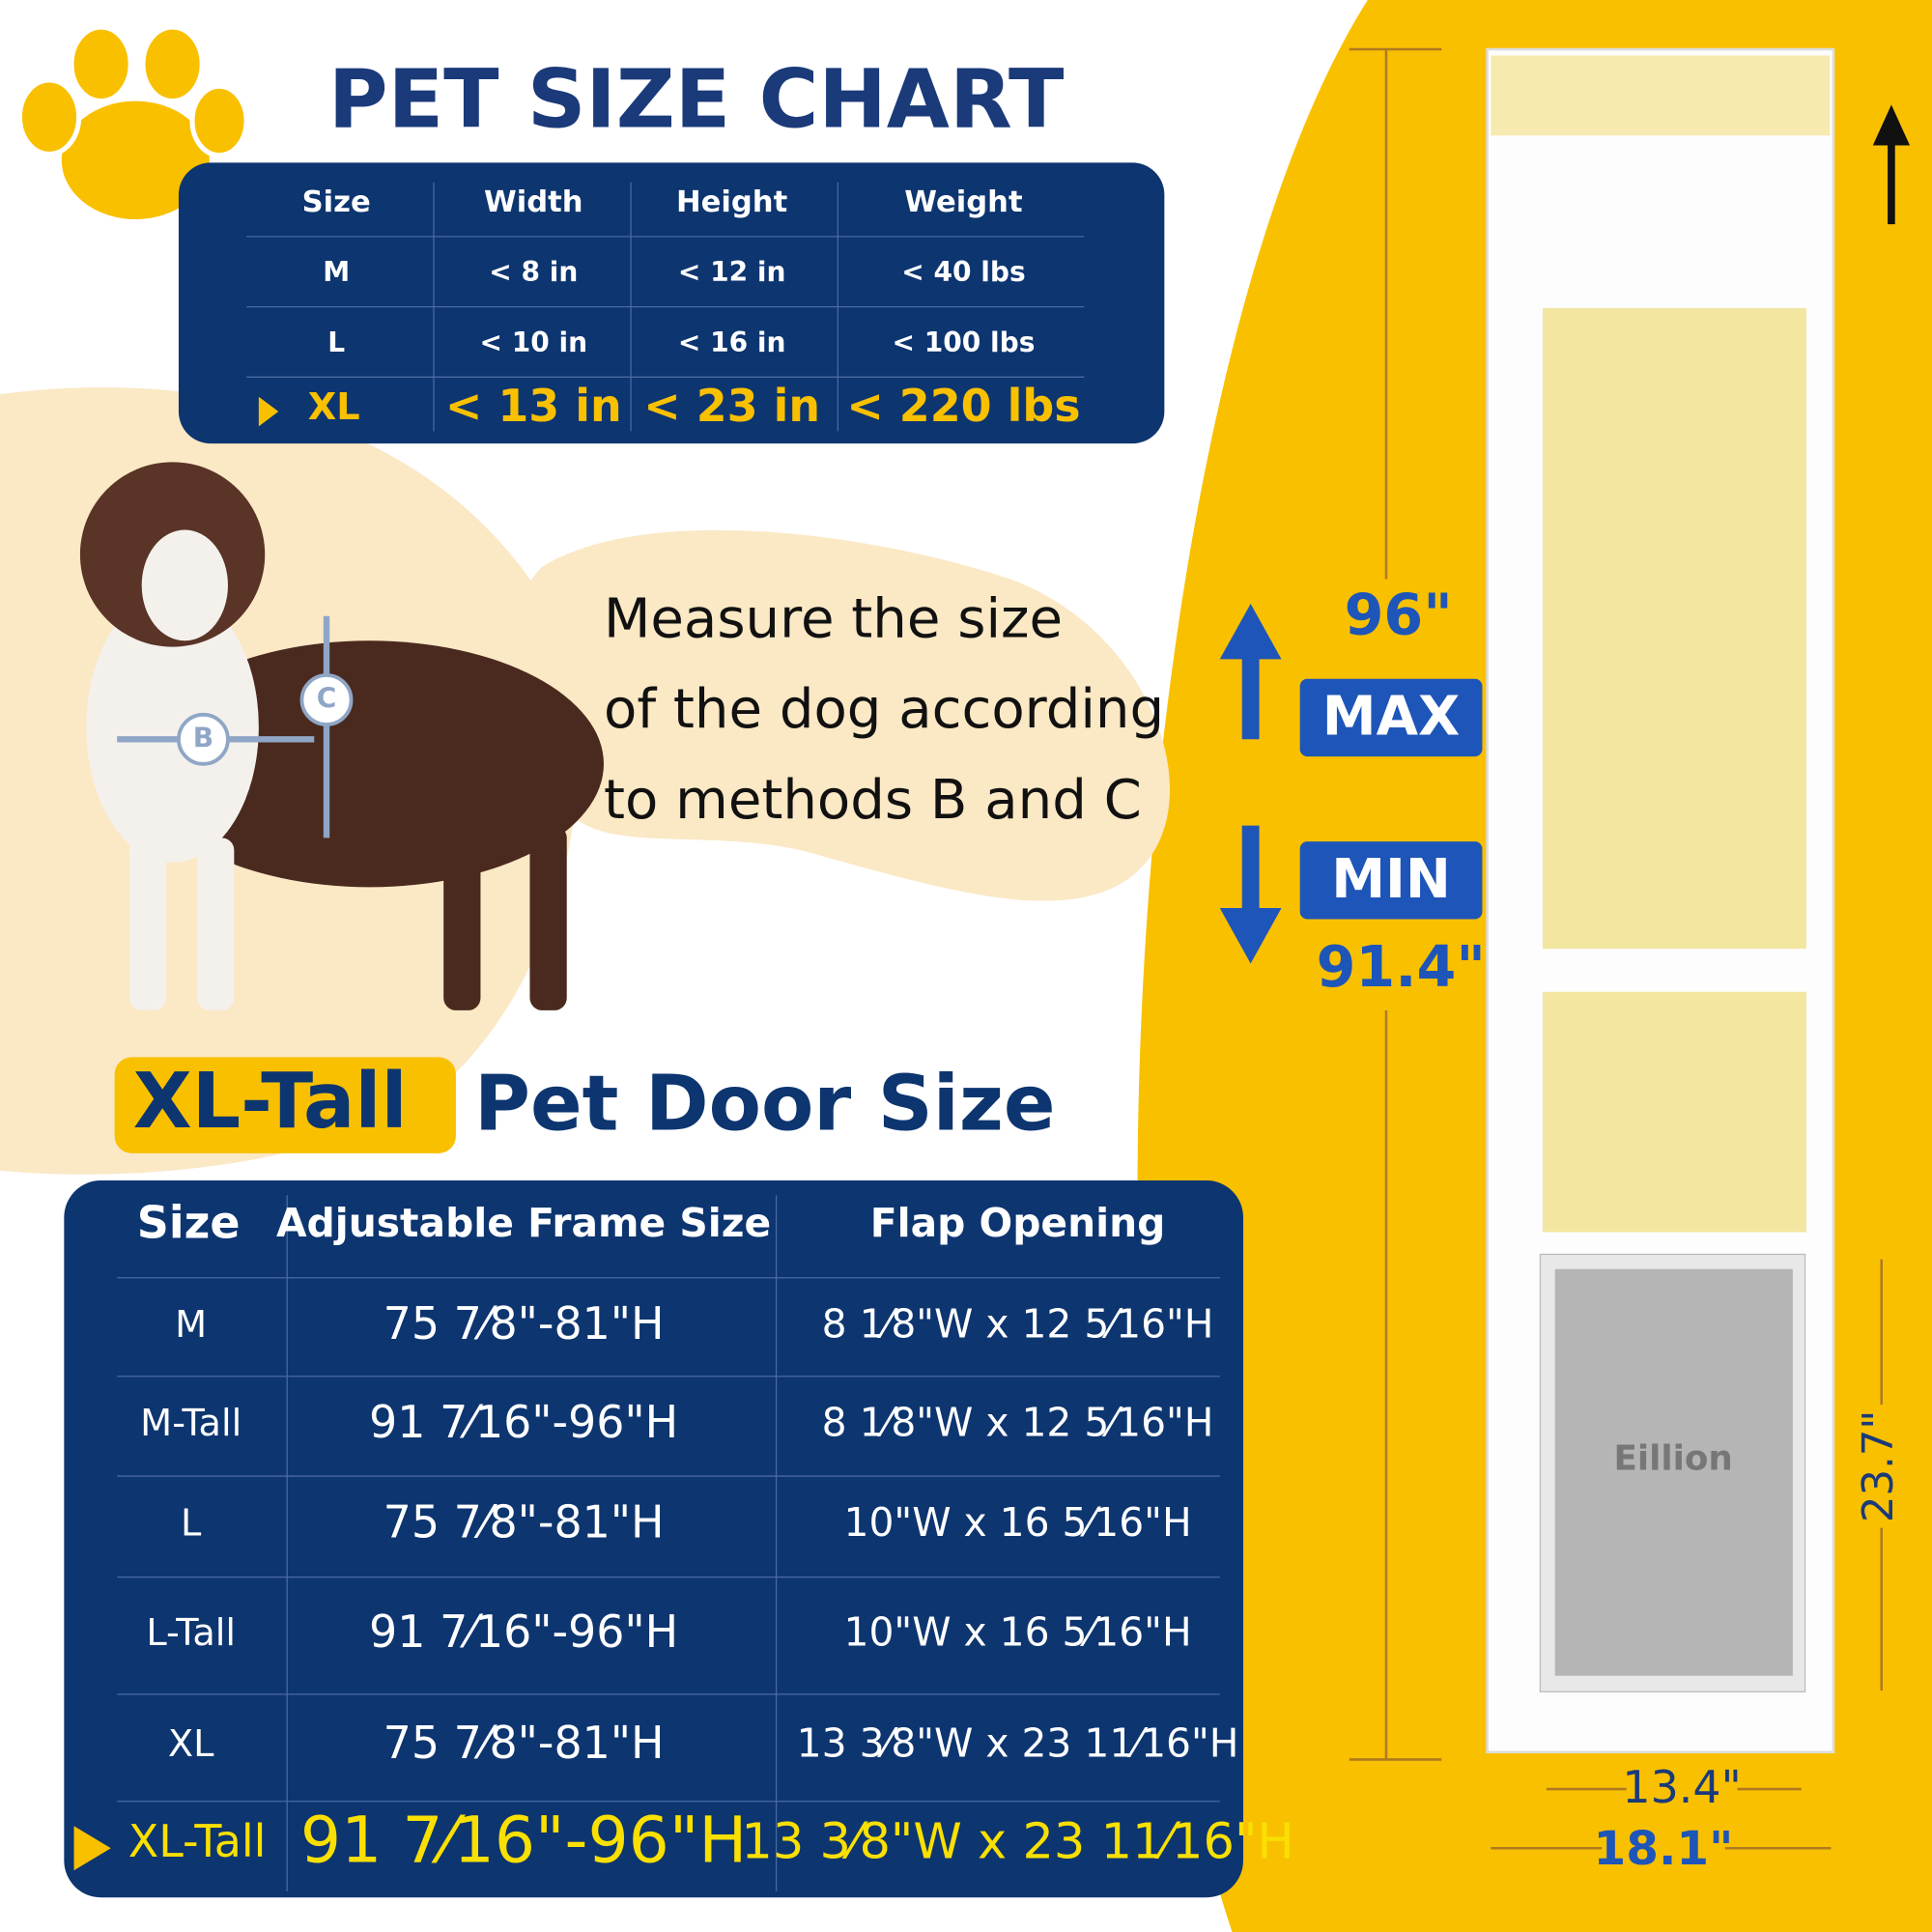 Image resolution: width=1932 pixels, height=1932 pixels. I want to click on height-max: 96", so click(1399, 614).